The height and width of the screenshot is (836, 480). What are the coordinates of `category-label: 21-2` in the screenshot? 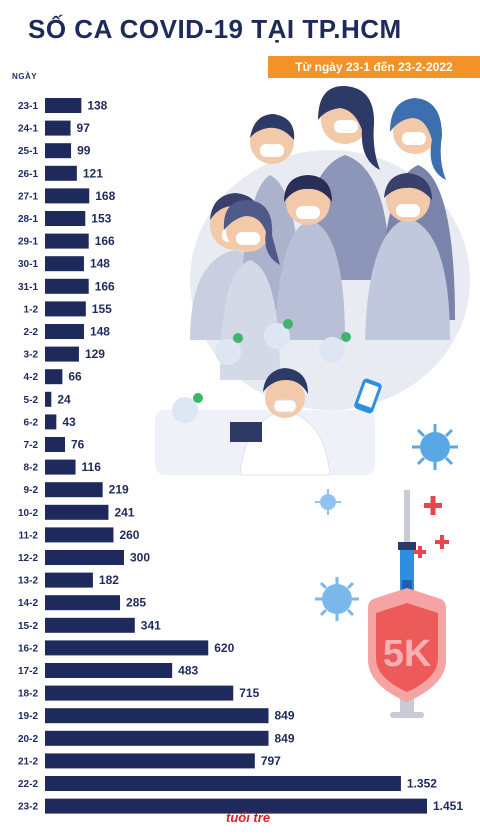 It's located at (28, 761).